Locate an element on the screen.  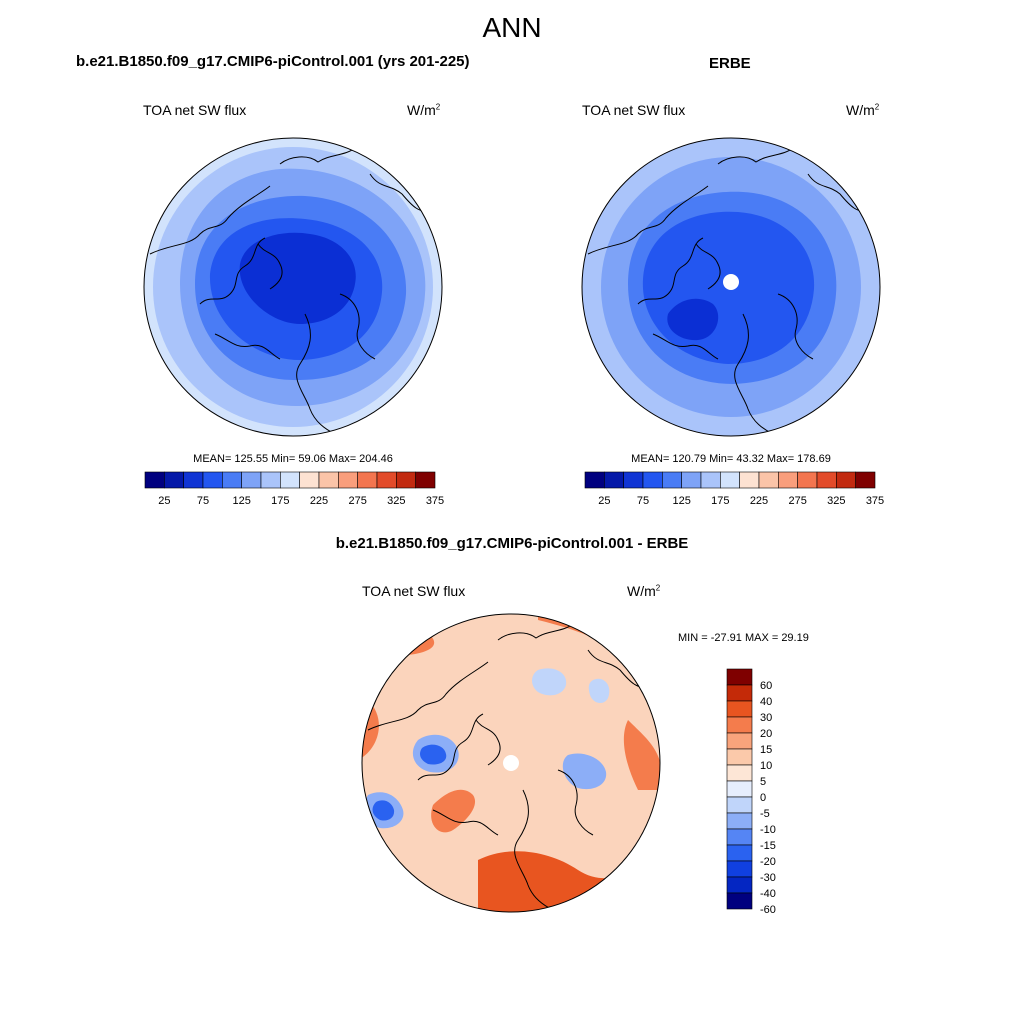
figure-title: ANN is located at coordinates (512, 27).